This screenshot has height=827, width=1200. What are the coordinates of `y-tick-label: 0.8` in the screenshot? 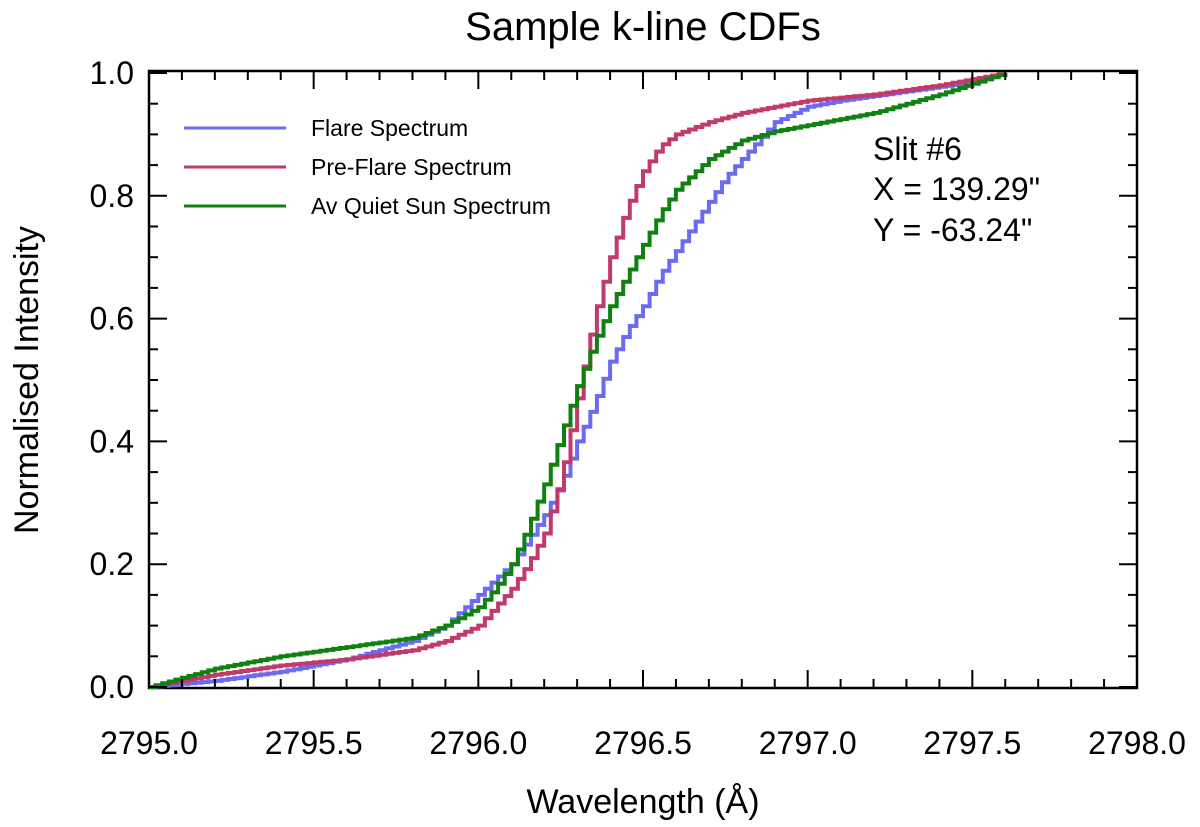 It's located at (112, 196).